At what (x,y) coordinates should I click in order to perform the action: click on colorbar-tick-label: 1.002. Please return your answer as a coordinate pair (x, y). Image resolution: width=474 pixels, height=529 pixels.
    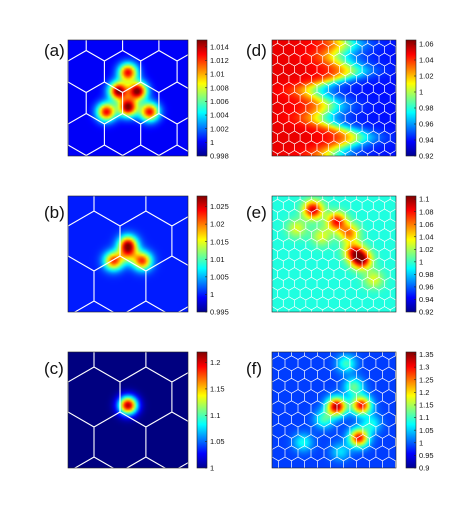
    Looking at the image, I should click on (219, 128).